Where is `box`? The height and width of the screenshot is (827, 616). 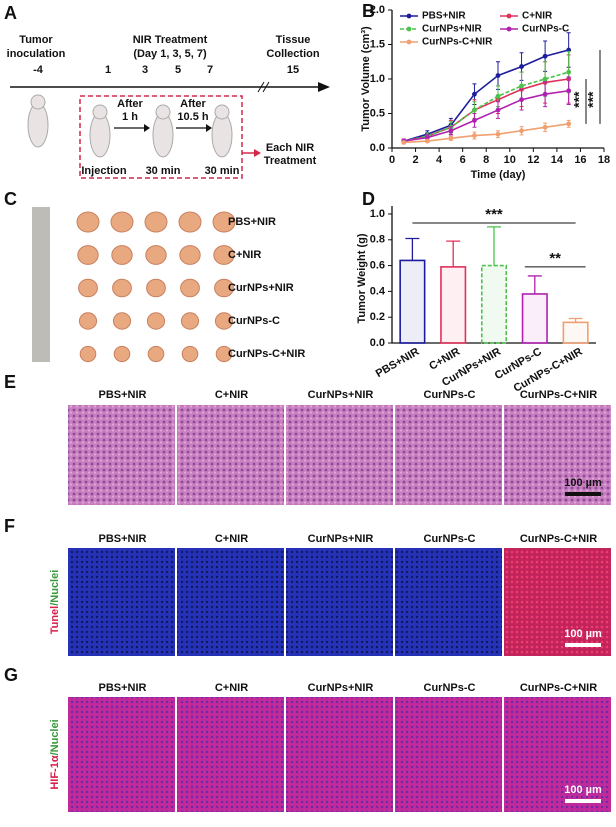 box is located at coordinates (161, 137).